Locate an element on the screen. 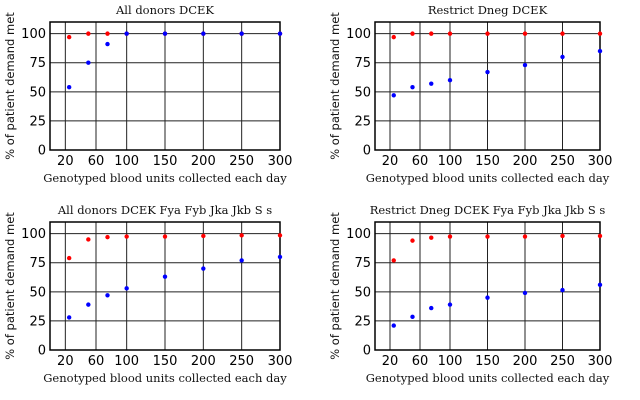 The image size is (640, 400). x-tick-label: 100 is located at coordinates (450, 361).